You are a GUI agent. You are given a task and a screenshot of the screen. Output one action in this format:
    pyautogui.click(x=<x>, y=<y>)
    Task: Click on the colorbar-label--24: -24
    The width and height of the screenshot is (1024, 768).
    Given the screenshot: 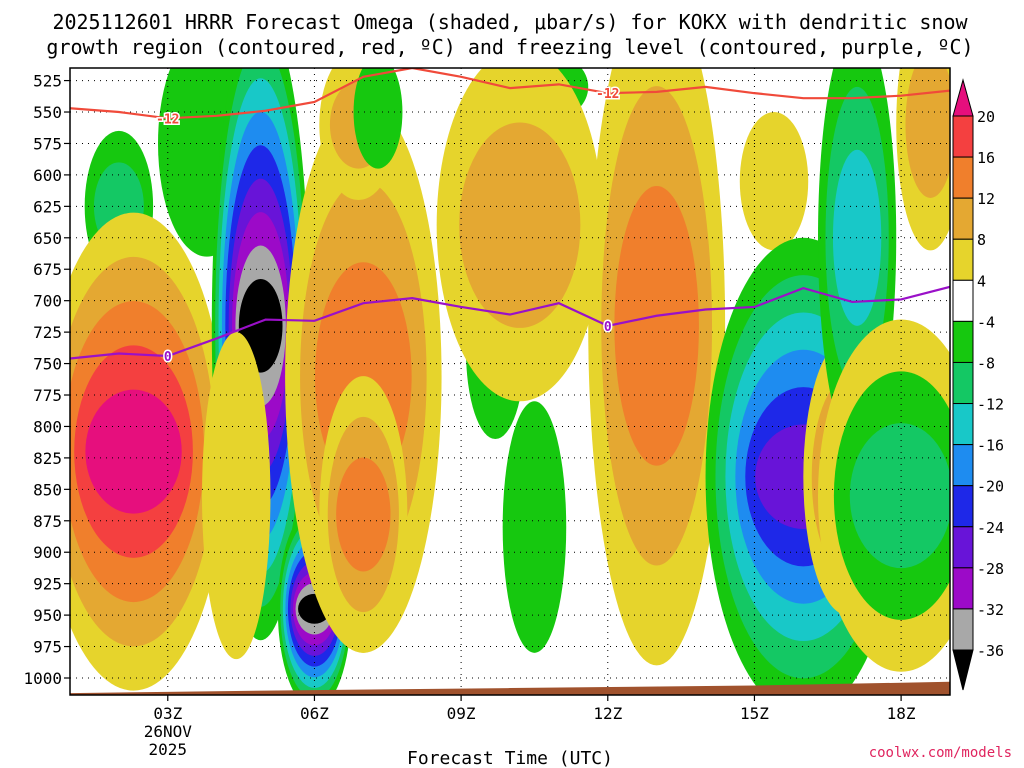 What is the action you would take?
    pyautogui.click(x=990, y=528)
    